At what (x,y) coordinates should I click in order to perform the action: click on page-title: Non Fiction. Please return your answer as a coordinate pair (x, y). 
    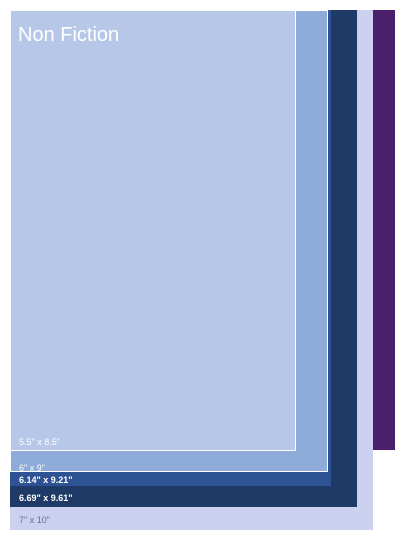
    Looking at the image, I should click on (69, 35).